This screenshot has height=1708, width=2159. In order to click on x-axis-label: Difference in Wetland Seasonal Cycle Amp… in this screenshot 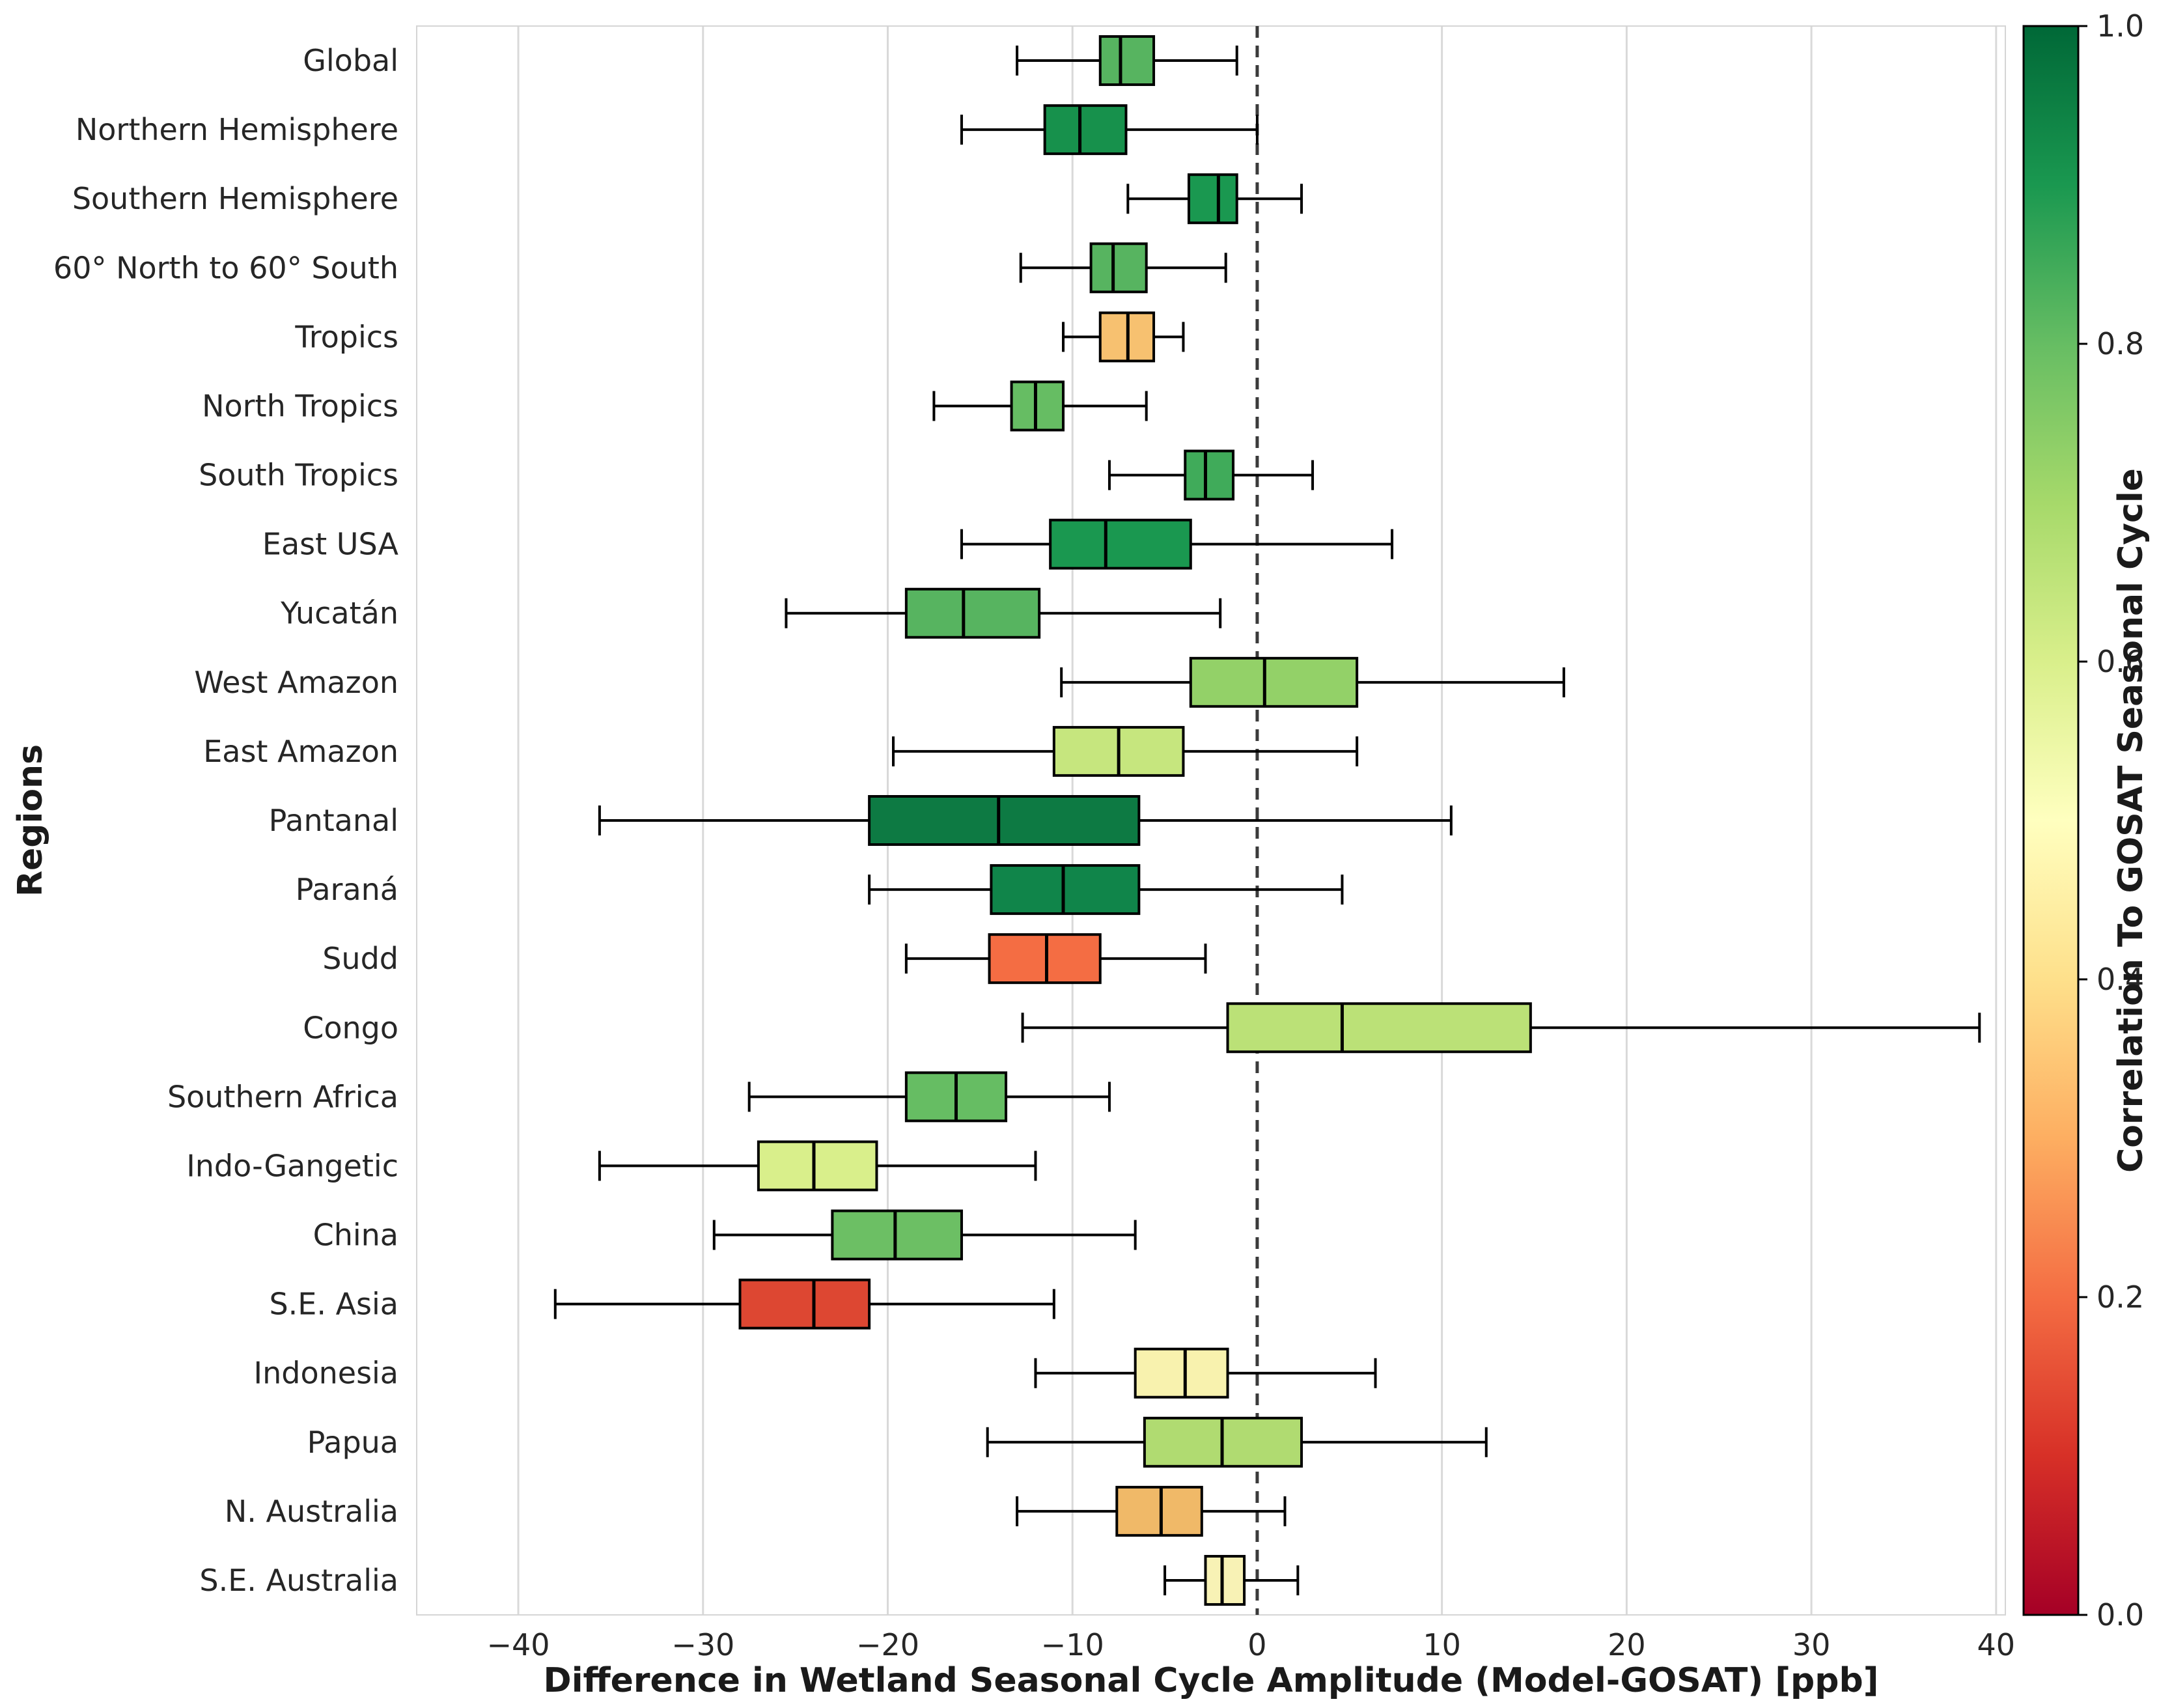, I will do `click(1211, 1681)`.